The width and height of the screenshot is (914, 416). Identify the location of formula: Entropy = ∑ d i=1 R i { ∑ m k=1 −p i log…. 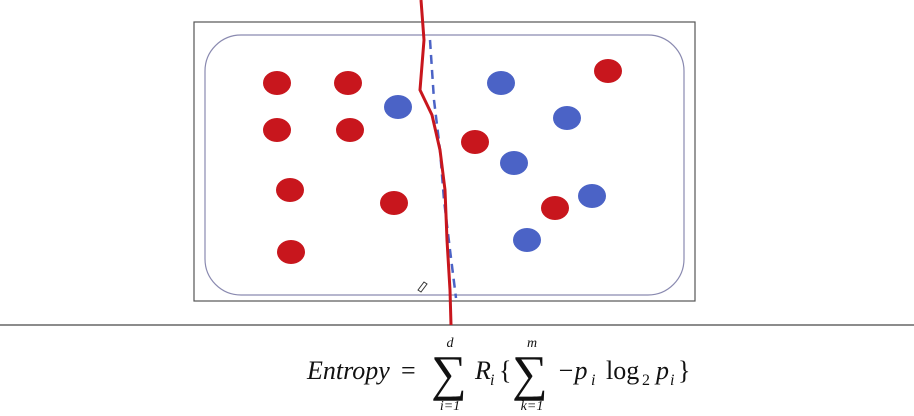
(498, 375).